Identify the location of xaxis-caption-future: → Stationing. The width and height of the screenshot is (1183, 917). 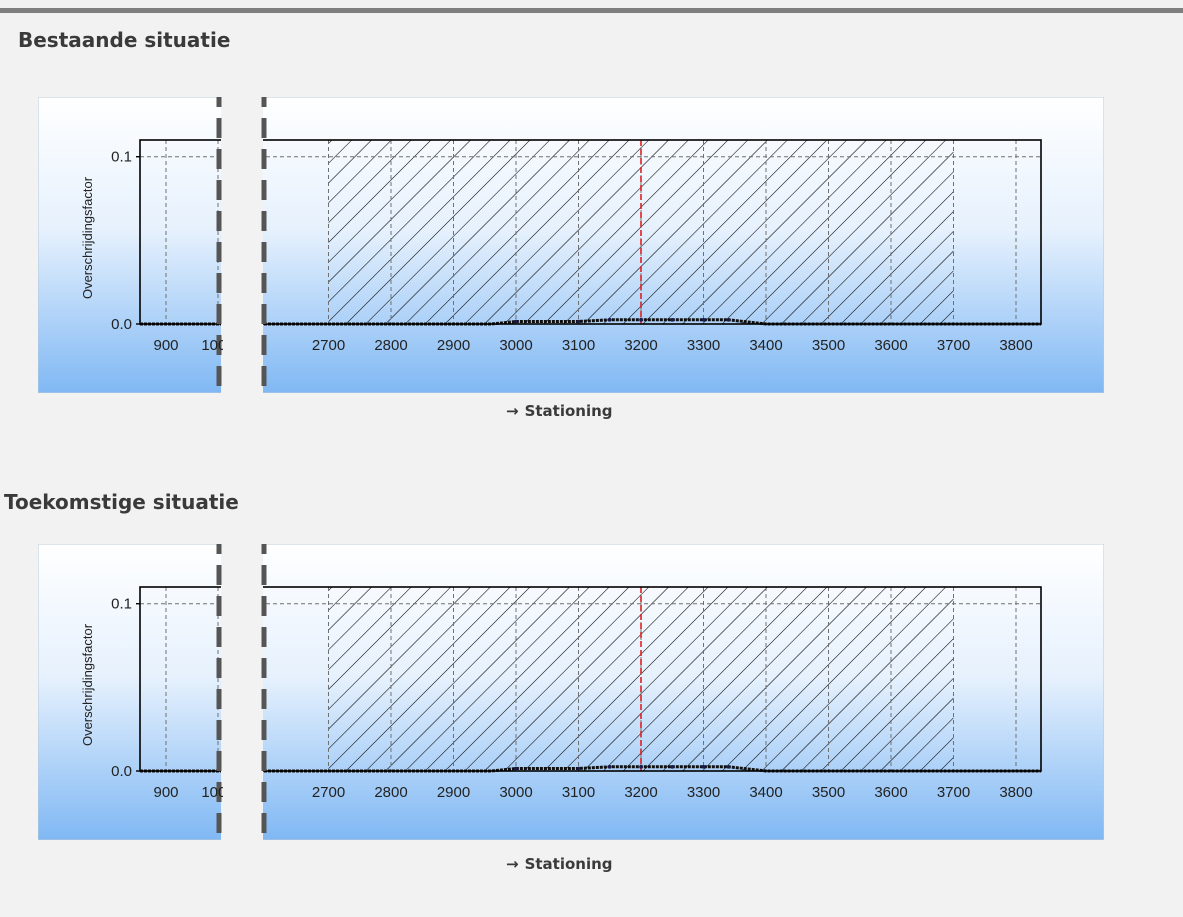
(559, 864).